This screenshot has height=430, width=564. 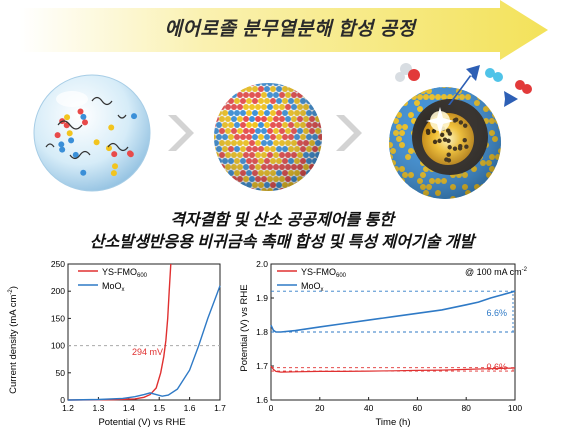 I want to click on y-tick-label: 150, so click(x=58, y=318).